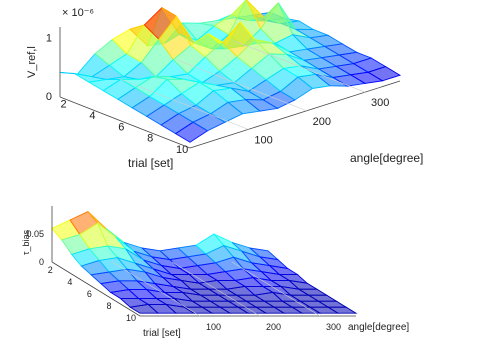  I want to click on top-zscale-label: × 10⁻⁶, so click(78, 13).